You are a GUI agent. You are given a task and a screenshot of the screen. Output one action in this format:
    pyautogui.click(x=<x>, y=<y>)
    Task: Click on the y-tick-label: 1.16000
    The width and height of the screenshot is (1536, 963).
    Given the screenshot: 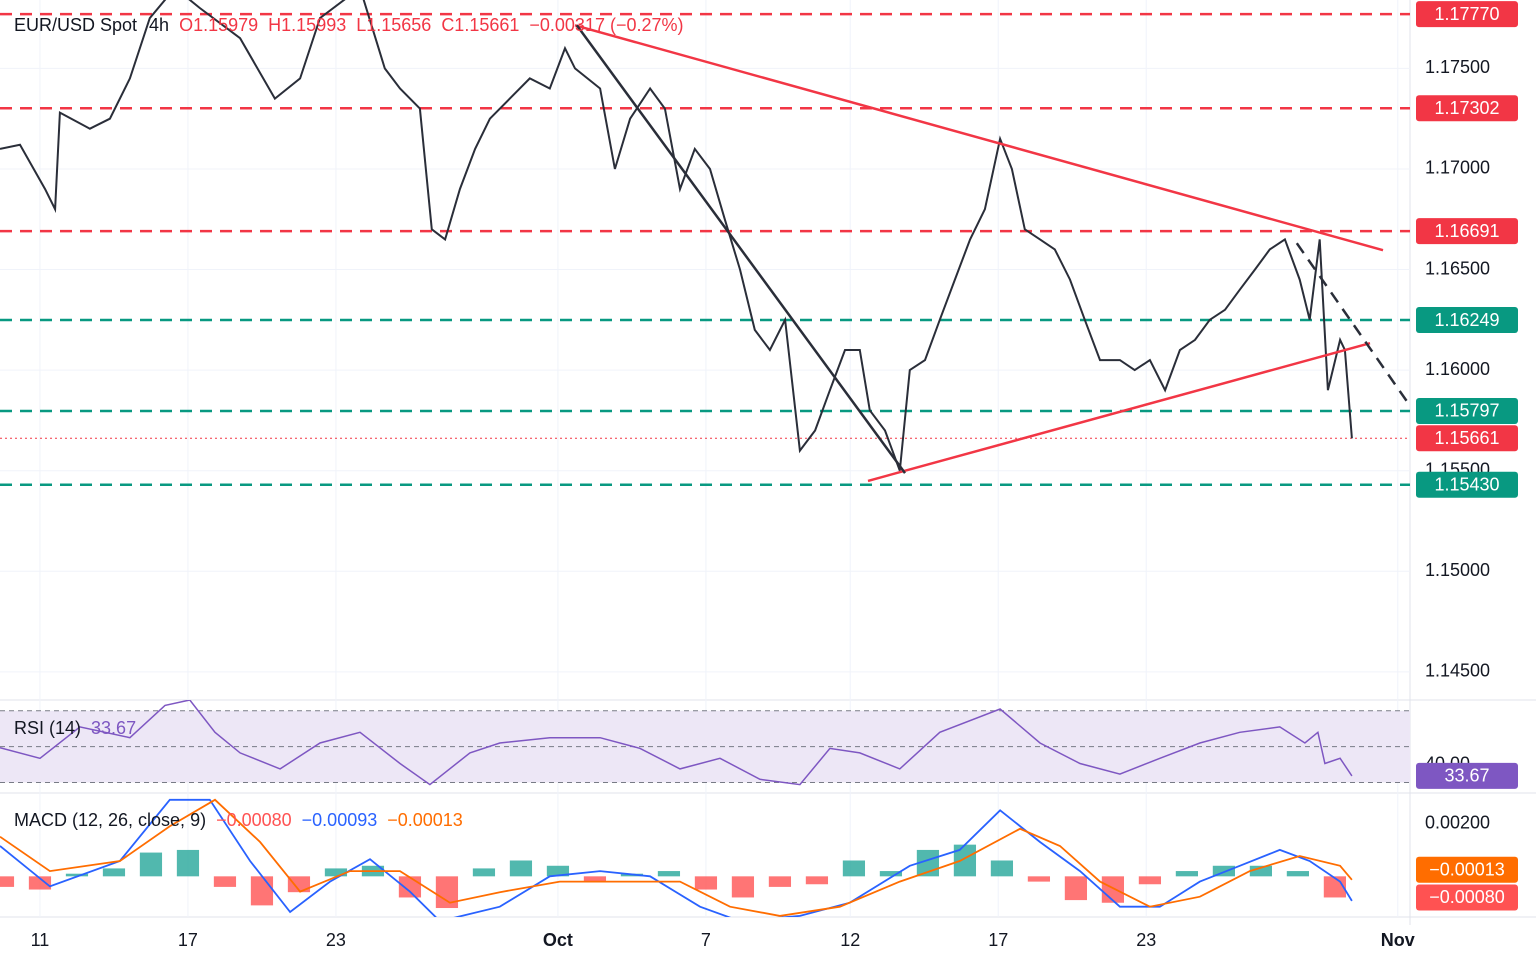 What is the action you would take?
    pyautogui.click(x=1457, y=369)
    